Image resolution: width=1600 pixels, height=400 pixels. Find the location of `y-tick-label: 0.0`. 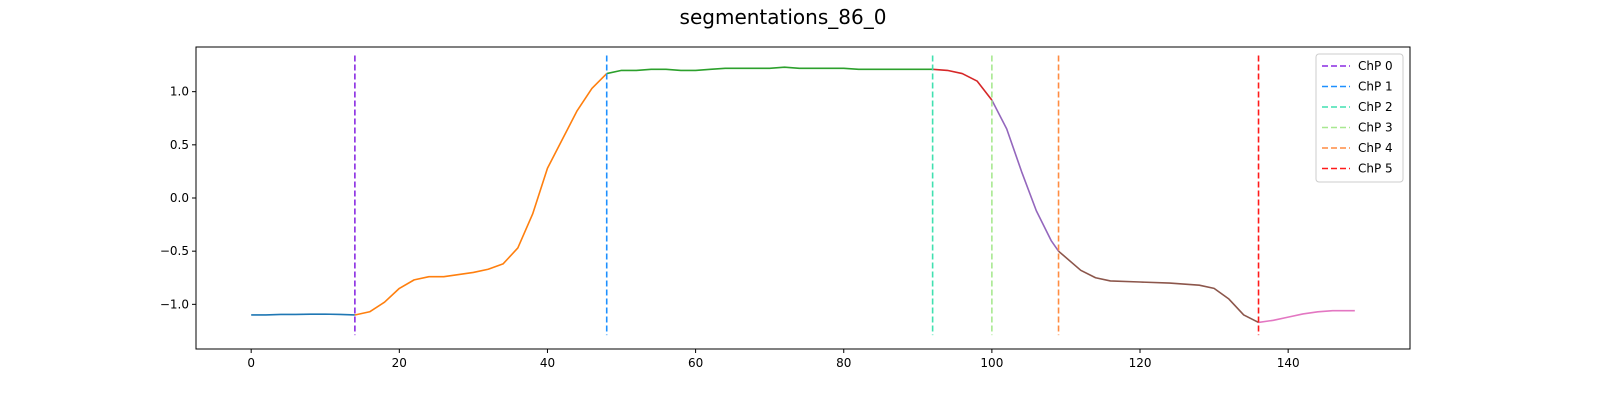

y-tick-label: 0.0 is located at coordinates (179, 198).